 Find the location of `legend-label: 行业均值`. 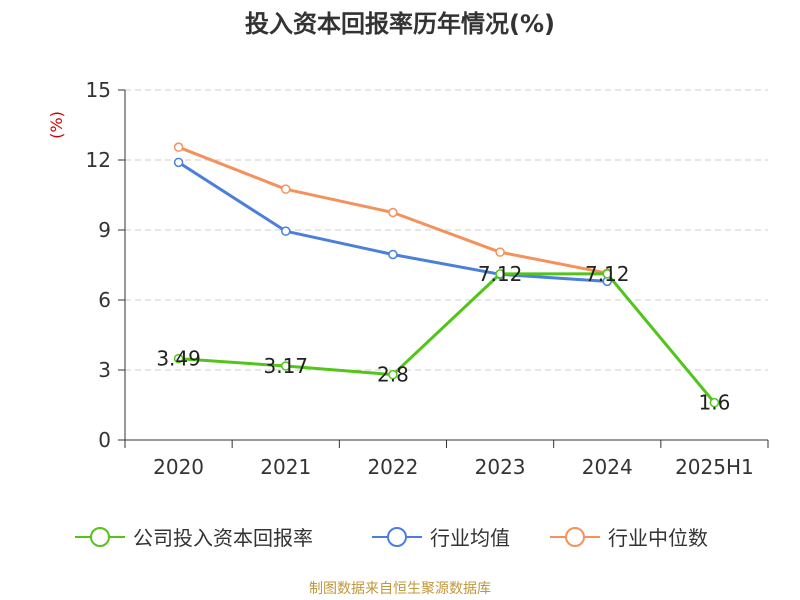

legend-label: 行业均值 is located at coordinates (470, 538).